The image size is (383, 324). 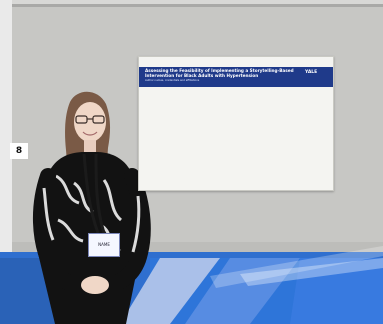 I want to click on booth-number: 8, so click(x=19, y=151).